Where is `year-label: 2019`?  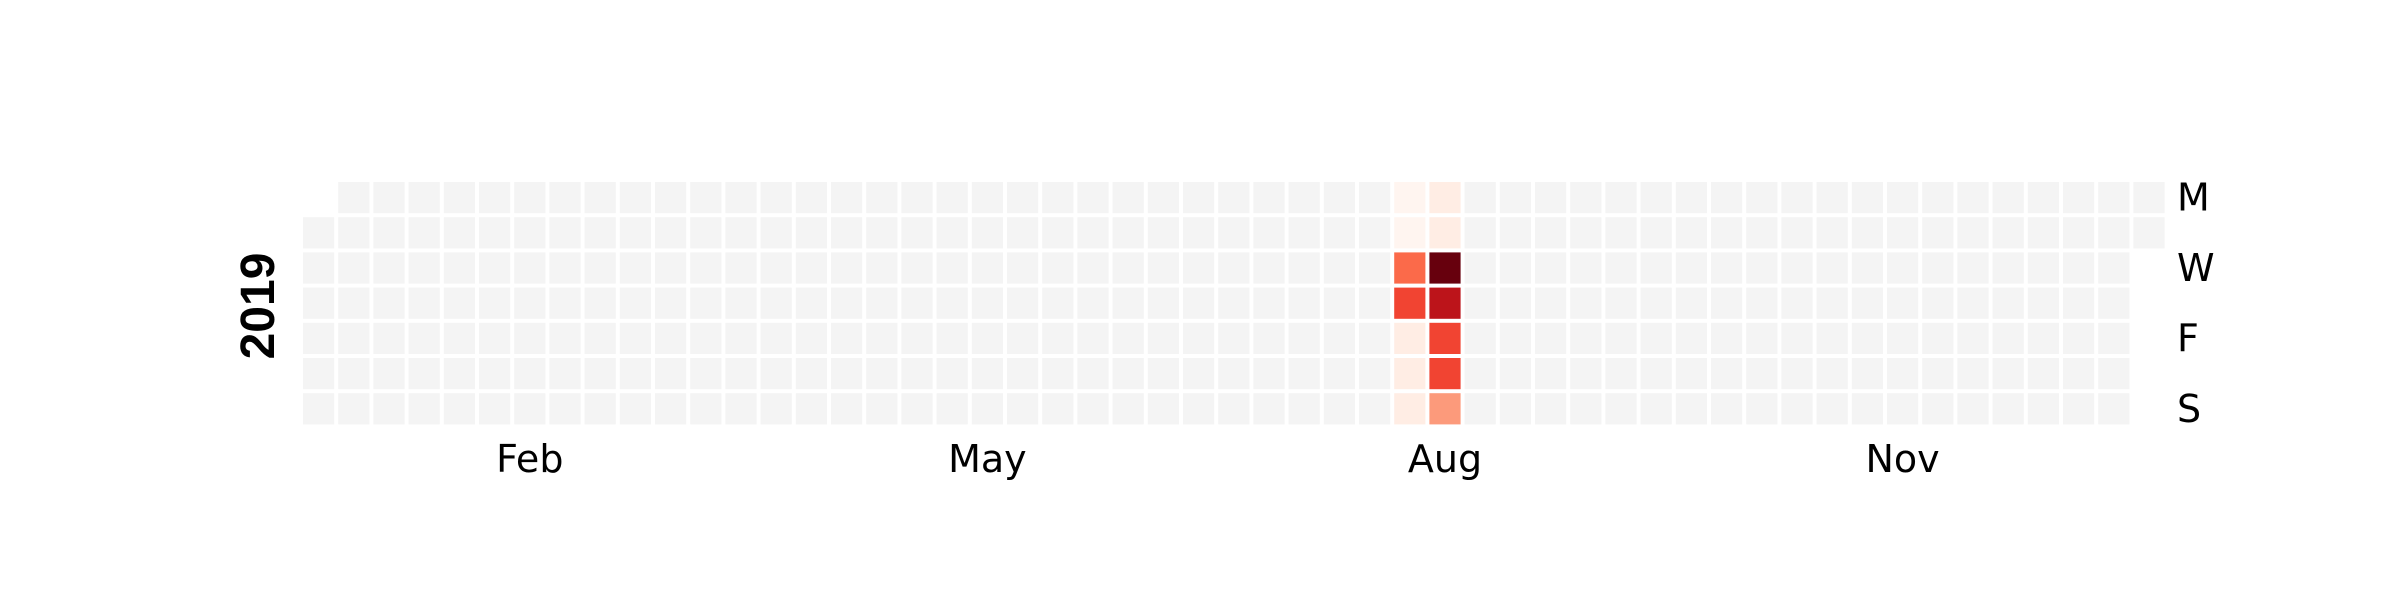 year-label: 2019 is located at coordinates (258, 306).